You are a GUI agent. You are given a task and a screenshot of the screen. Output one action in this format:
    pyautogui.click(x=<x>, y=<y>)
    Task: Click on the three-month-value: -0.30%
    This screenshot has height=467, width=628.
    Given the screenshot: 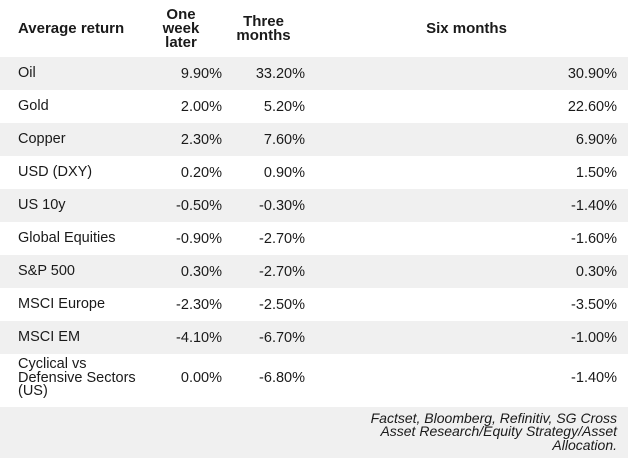 What is the action you would take?
    pyautogui.click(x=282, y=205)
    